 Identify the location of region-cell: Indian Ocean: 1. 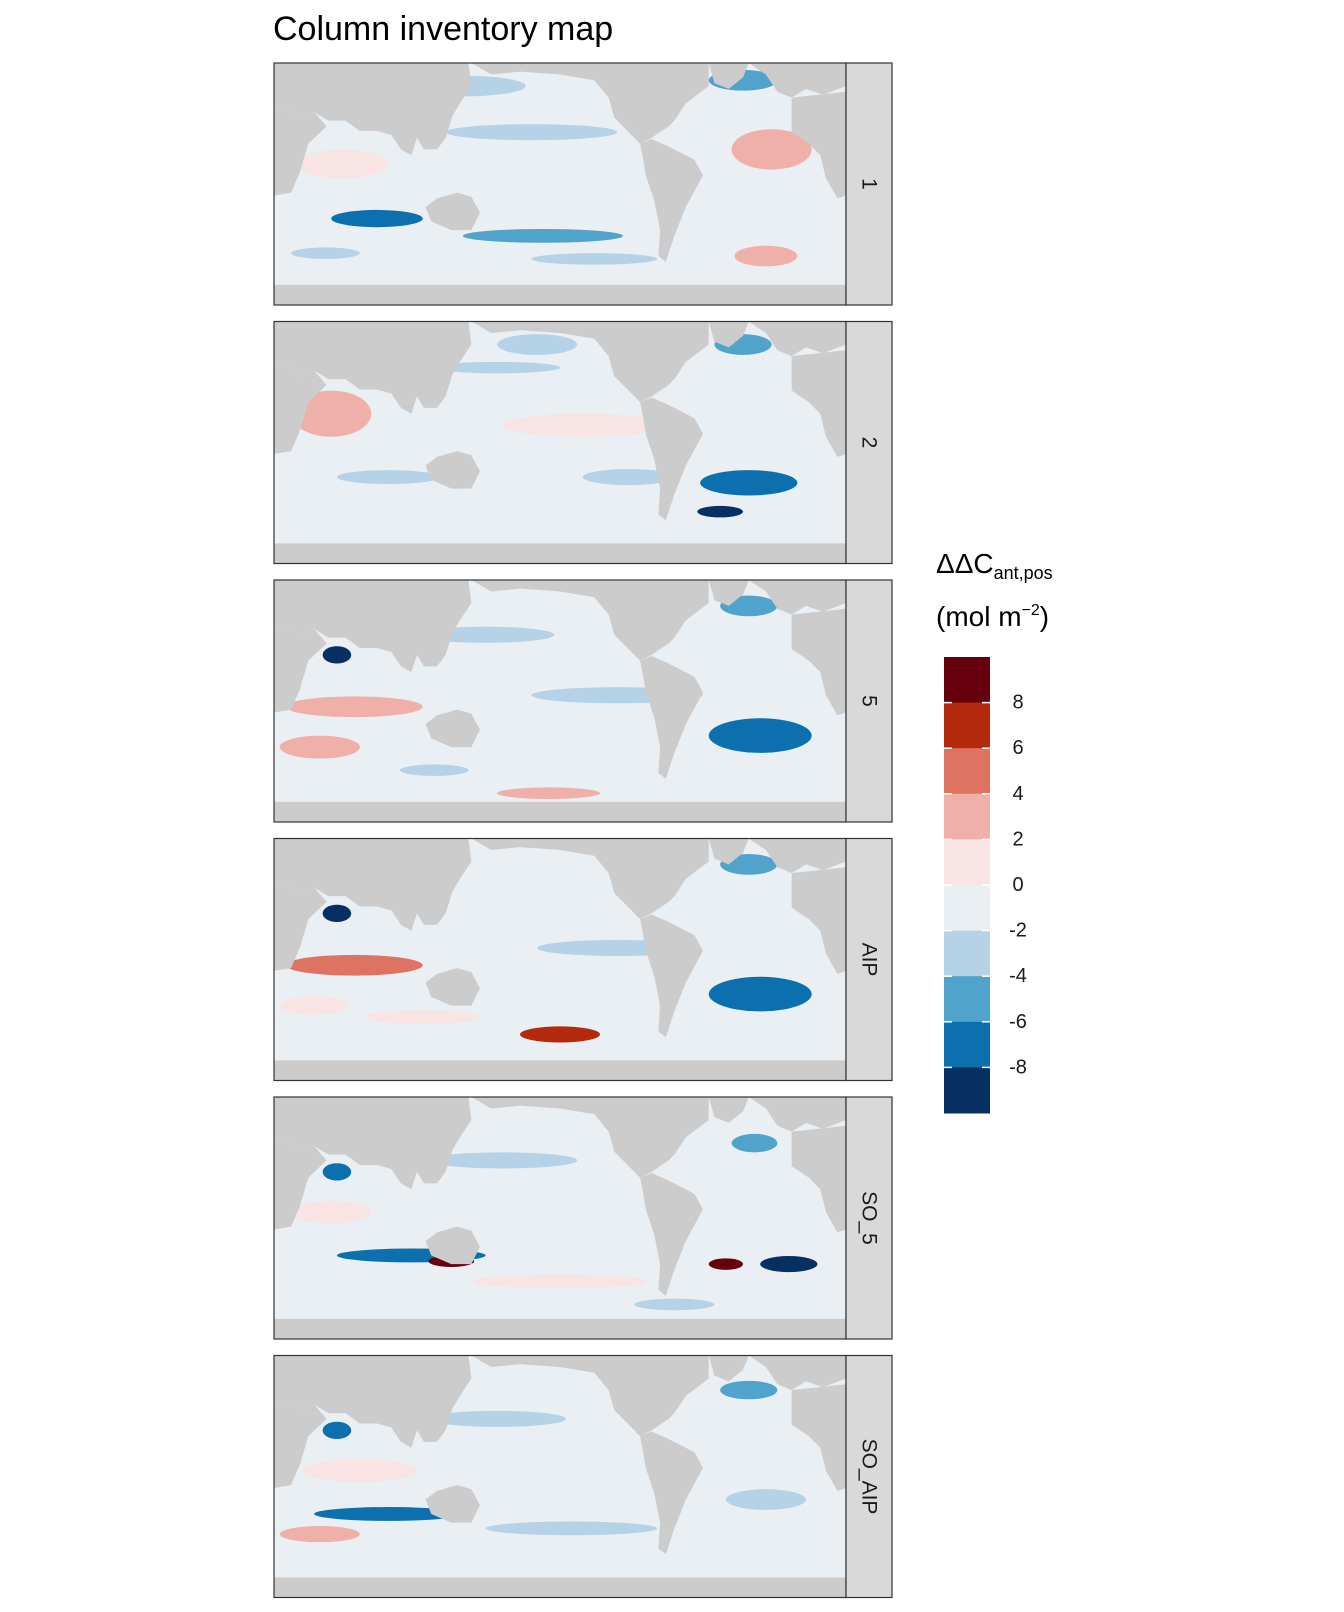
(342, 164).